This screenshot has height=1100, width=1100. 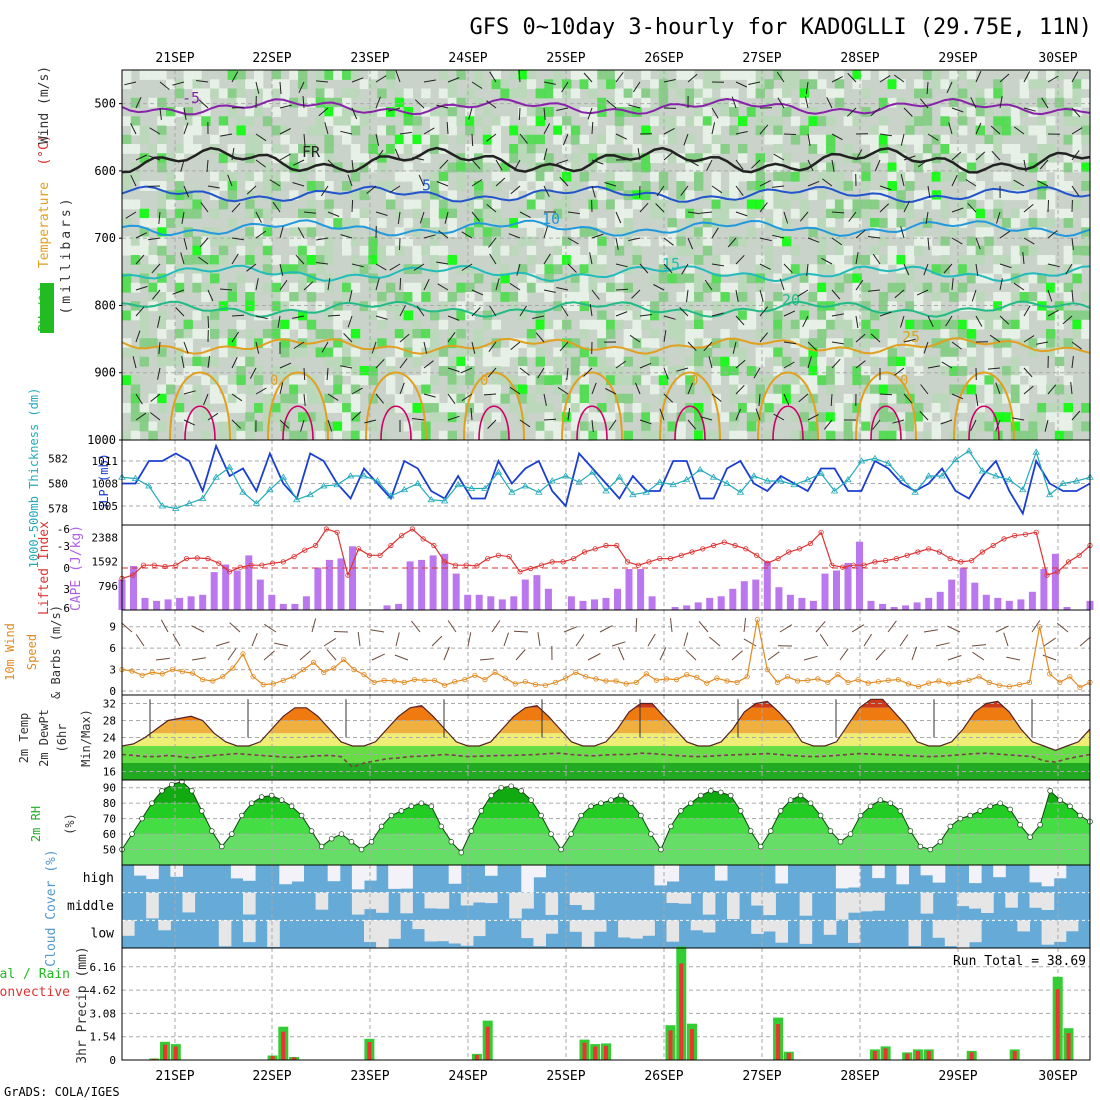 I want to click on surface-barb, so click(x=314, y=625).